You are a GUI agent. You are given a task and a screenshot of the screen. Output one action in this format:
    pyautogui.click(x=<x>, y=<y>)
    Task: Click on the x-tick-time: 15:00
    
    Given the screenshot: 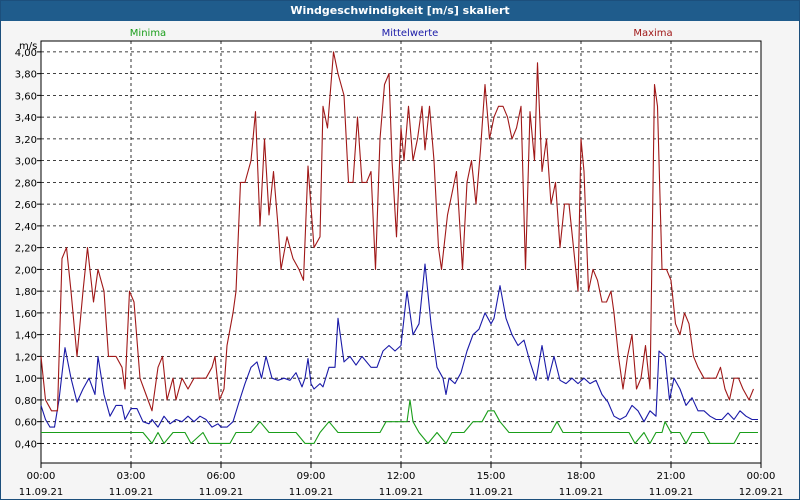 What is the action you would take?
    pyautogui.click(x=491, y=476)
    